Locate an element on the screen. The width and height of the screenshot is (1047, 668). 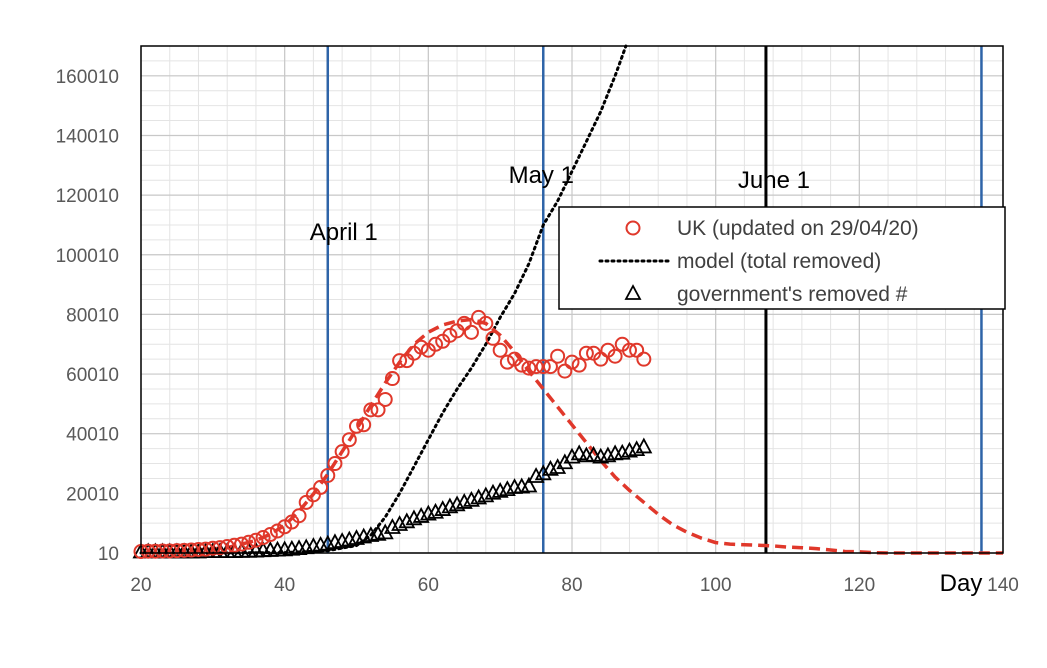
y-tick-label: 60010 is located at coordinates (92, 375).